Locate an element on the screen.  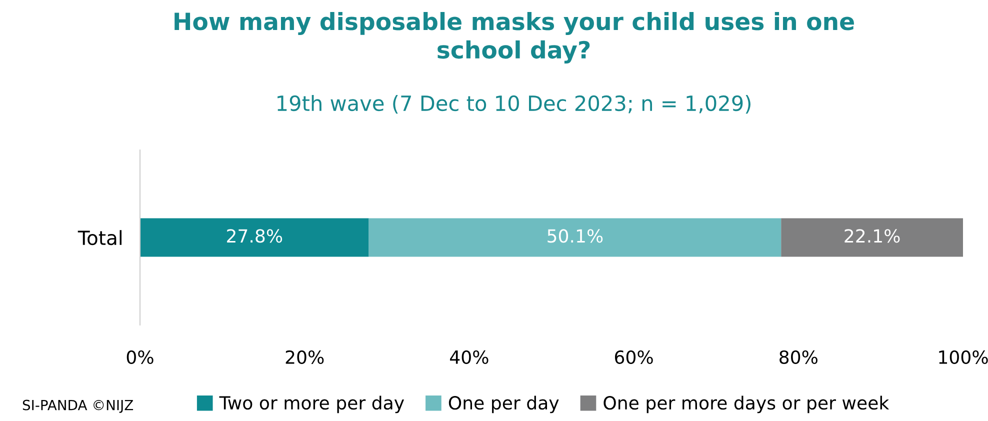
x-tick-label: 40% is located at coordinates (469, 357).